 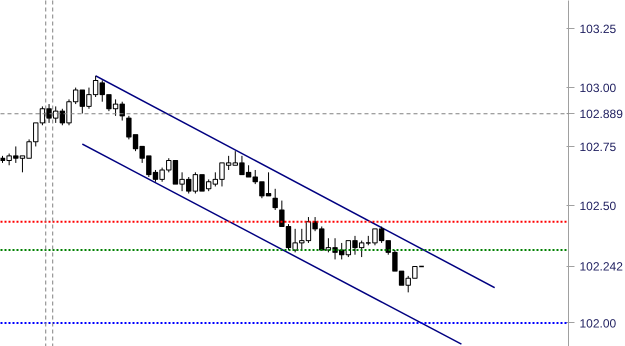 I want to click on candlestick, so click(x=275, y=199).